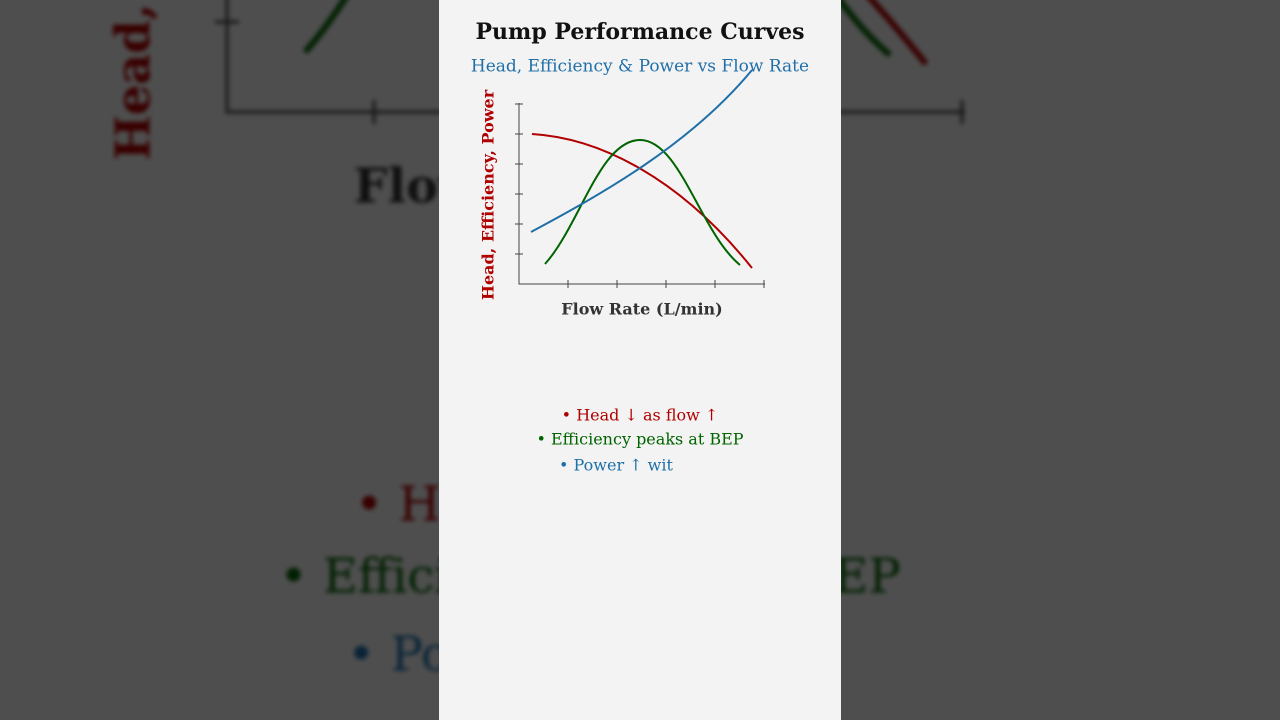 This screenshot has height=720, width=1280. Describe the element at coordinates (640, 32) in the screenshot. I see `title: Pump Performance Curves` at that location.